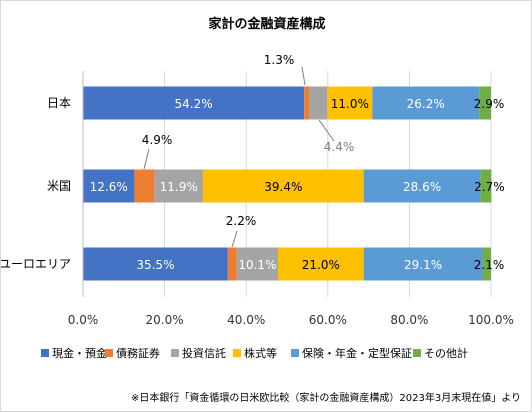  I want to click on data-label: 2.7%, so click(489, 187).